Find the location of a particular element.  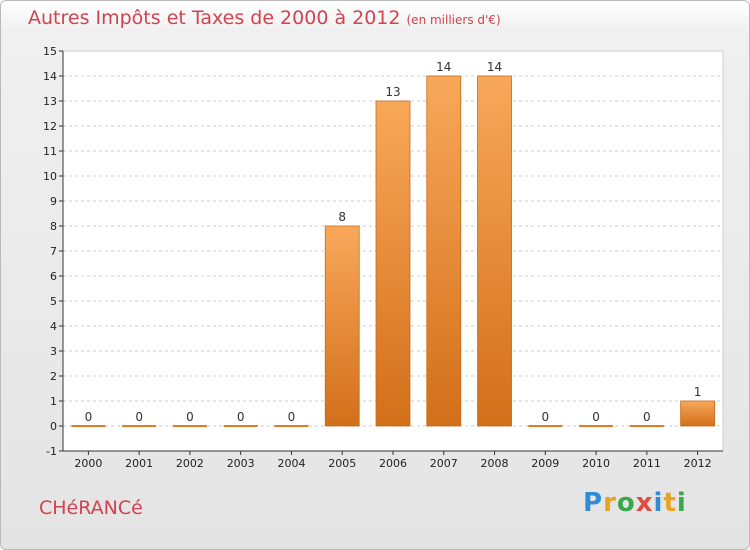

x-tick-label: 2006 is located at coordinates (393, 463).